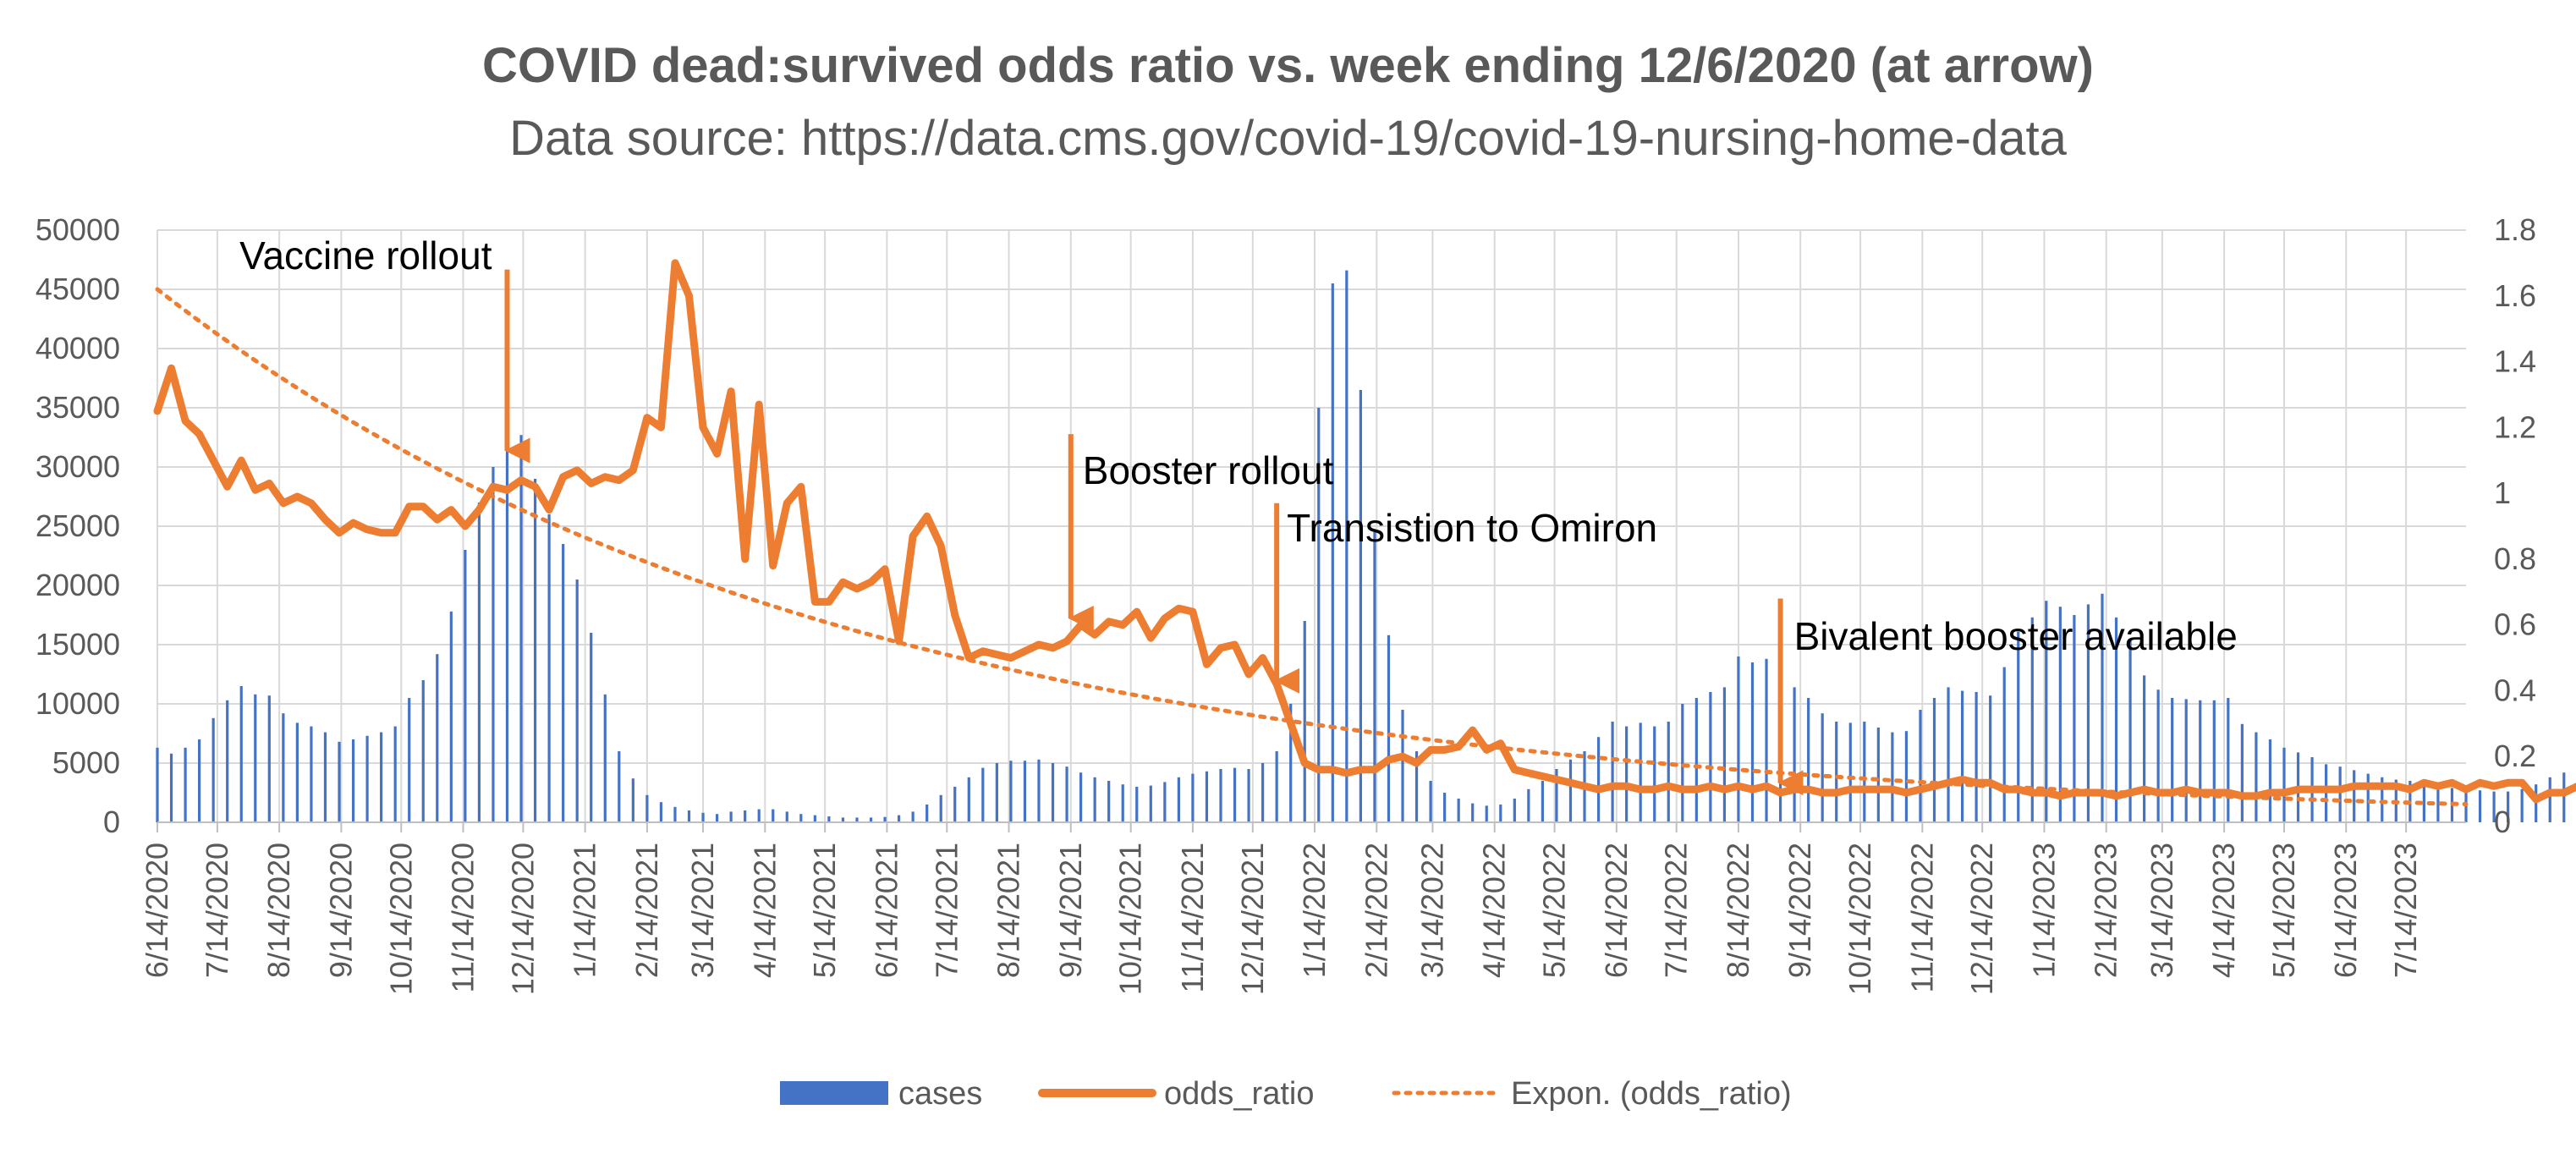 The width and height of the screenshot is (2576, 1159). What do you see at coordinates (2106, 910) in the screenshot?
I see `x-tick-label: 2/14/2023` at bounding box center [2106, 910].